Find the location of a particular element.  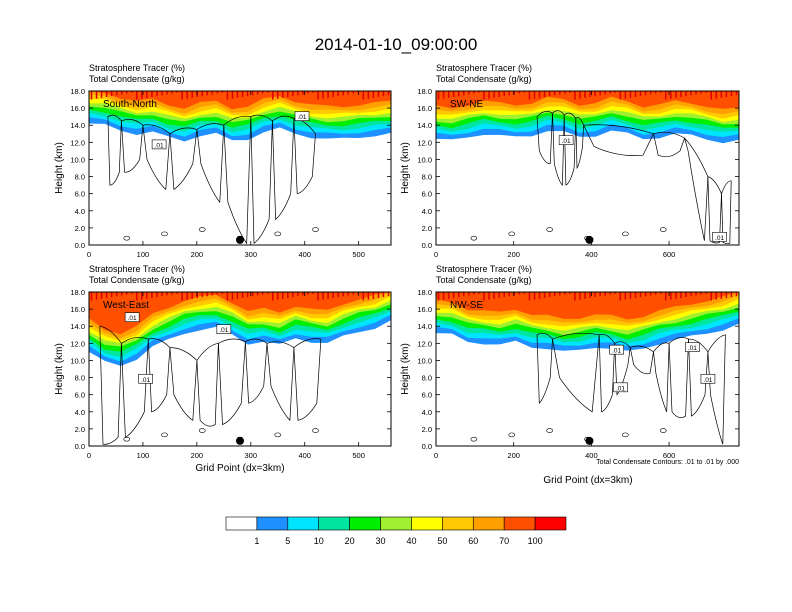

colorbar-label: 20 is located at coordinates (350, 541).